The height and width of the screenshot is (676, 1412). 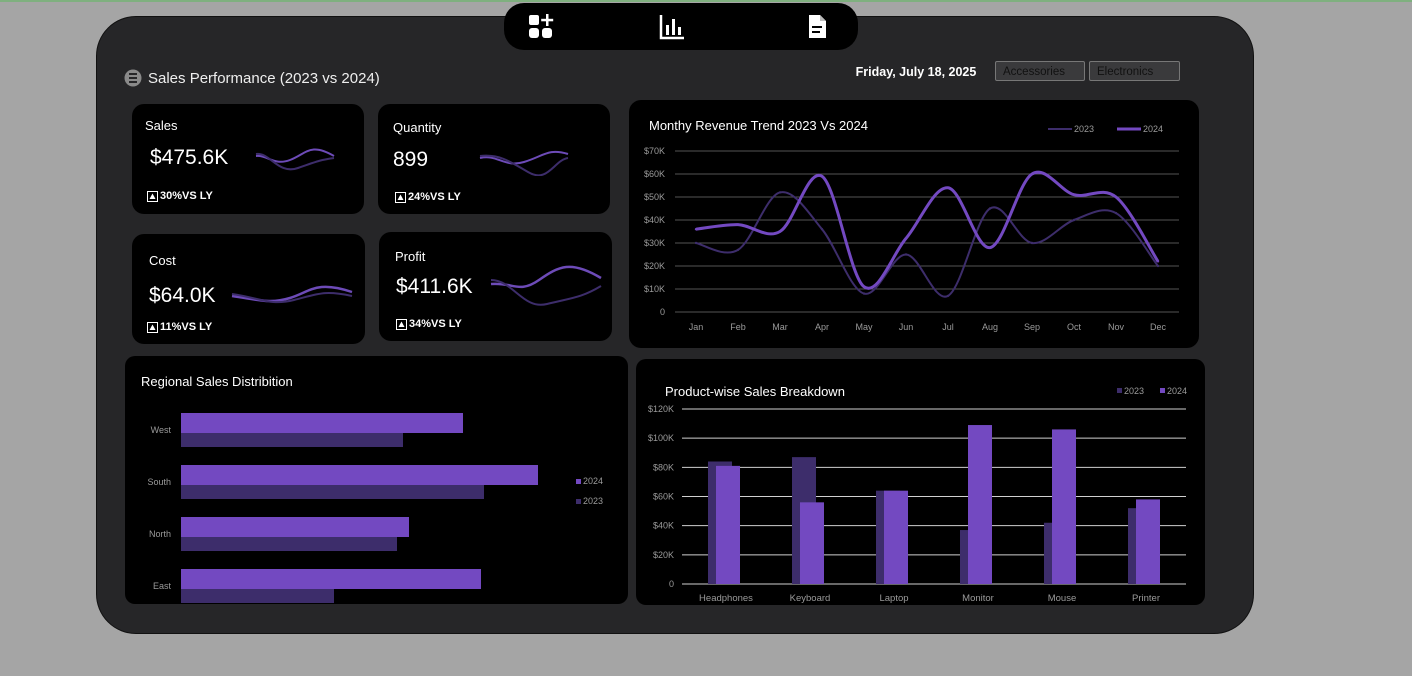 What do you see at coordinates (654, 151) in the screenshot?
I see `y-tick-label: $70K` at bounding box center [654, 151].